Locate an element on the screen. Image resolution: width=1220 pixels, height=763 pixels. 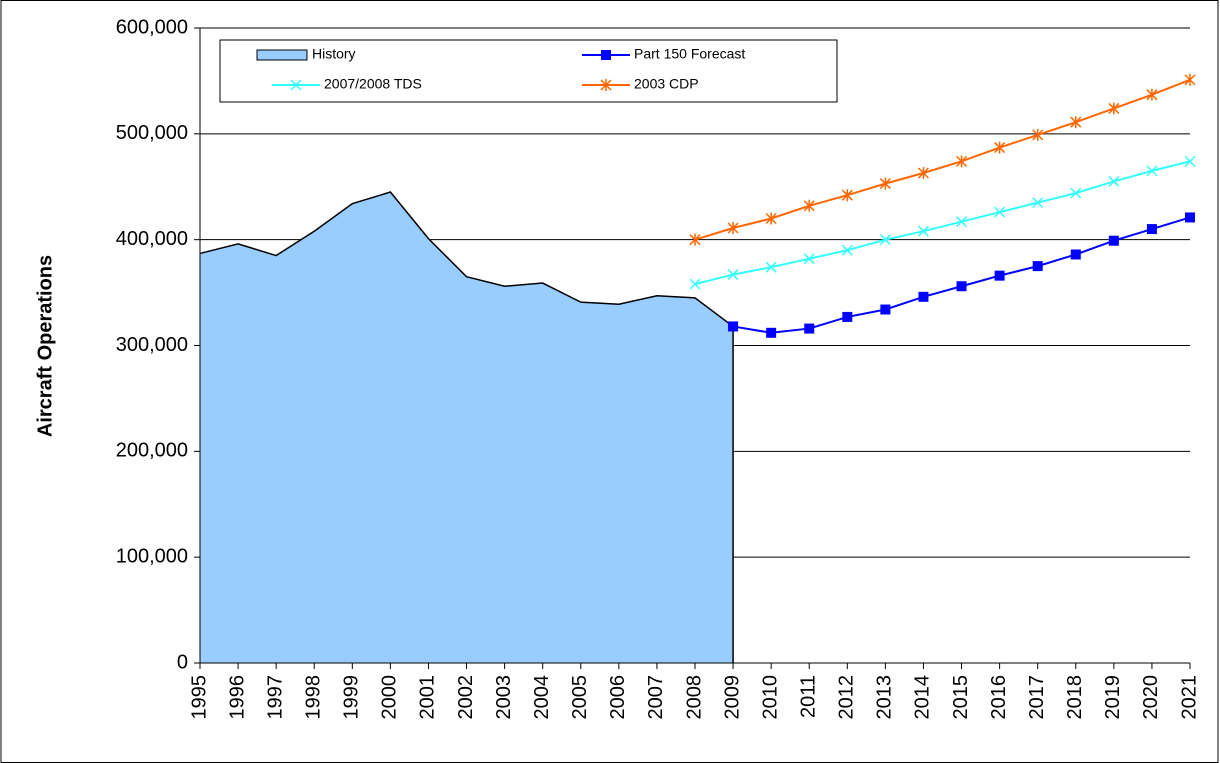
x-tick-label: 2003 is located at coordinates (504, 697).